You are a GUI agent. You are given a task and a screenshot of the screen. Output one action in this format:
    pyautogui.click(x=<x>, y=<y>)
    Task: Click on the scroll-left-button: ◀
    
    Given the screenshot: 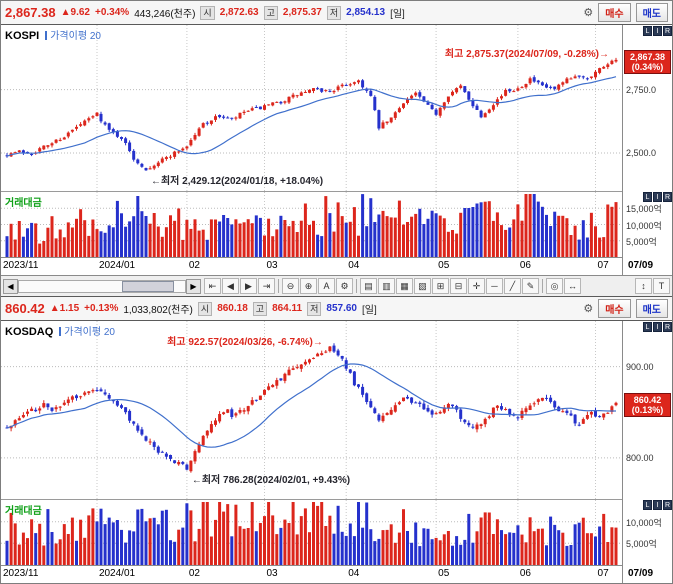 What is the action you would take?
    pyautogui.click(x=10, y=286)
    